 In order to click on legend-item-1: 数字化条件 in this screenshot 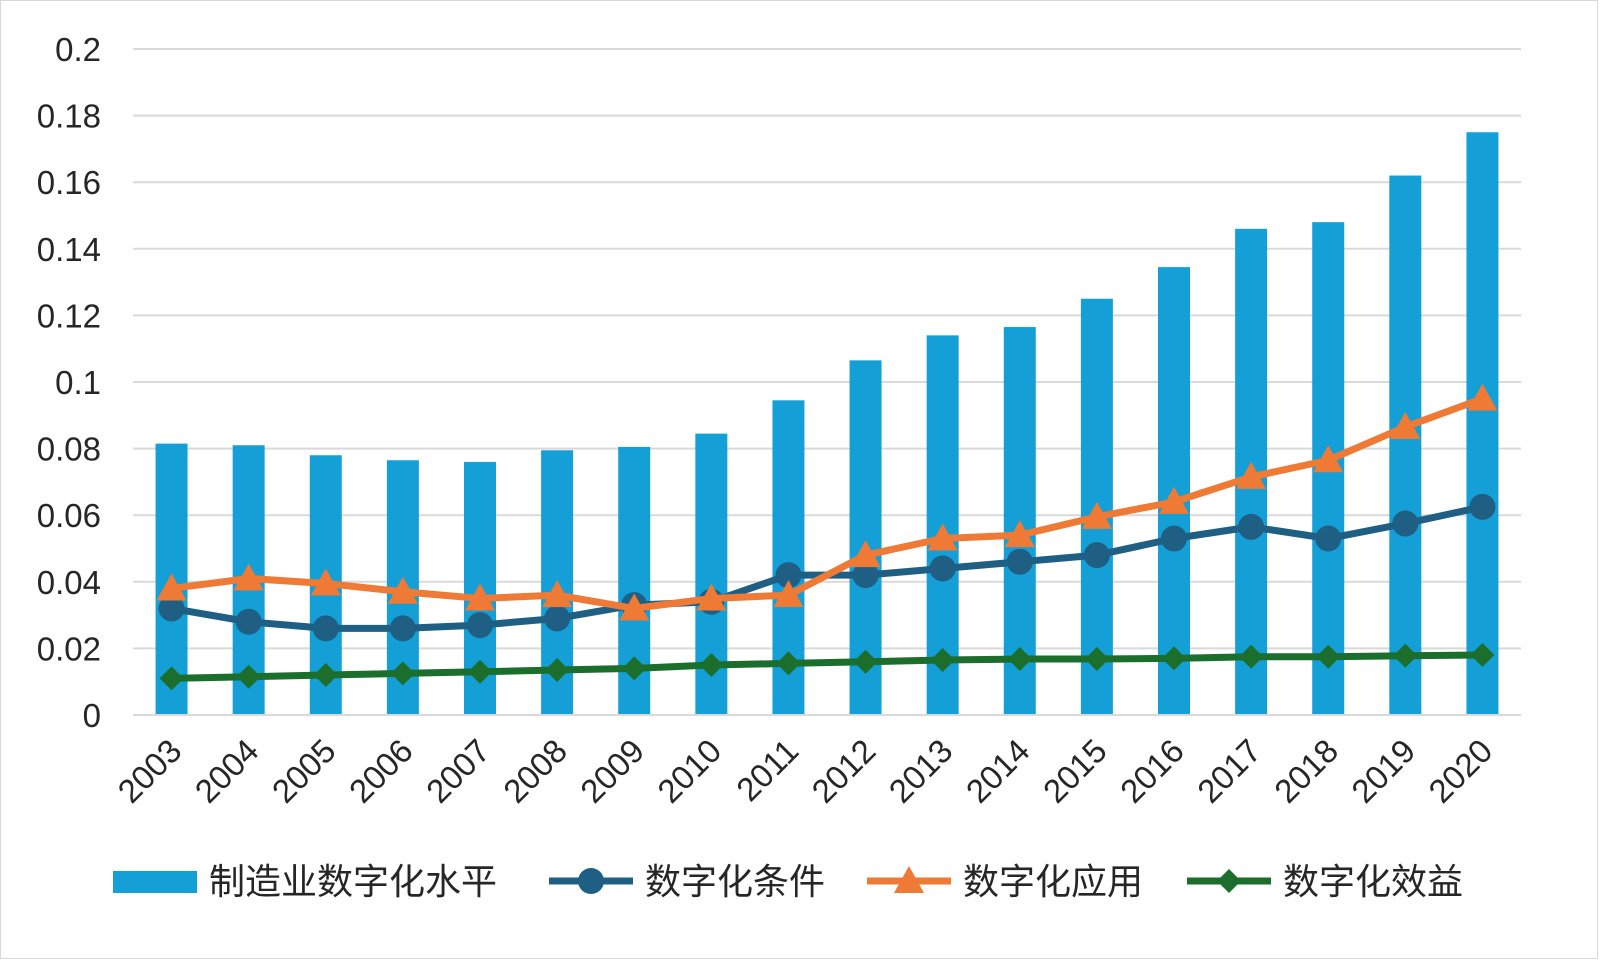, I will do `click(687, 882)`.